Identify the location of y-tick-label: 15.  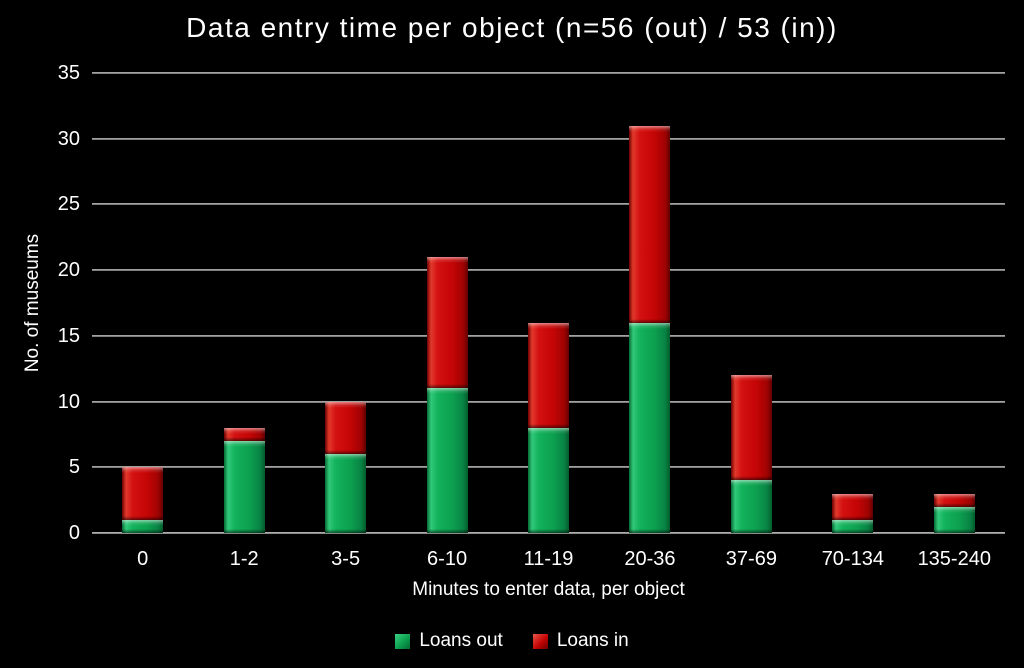
(68, 335).